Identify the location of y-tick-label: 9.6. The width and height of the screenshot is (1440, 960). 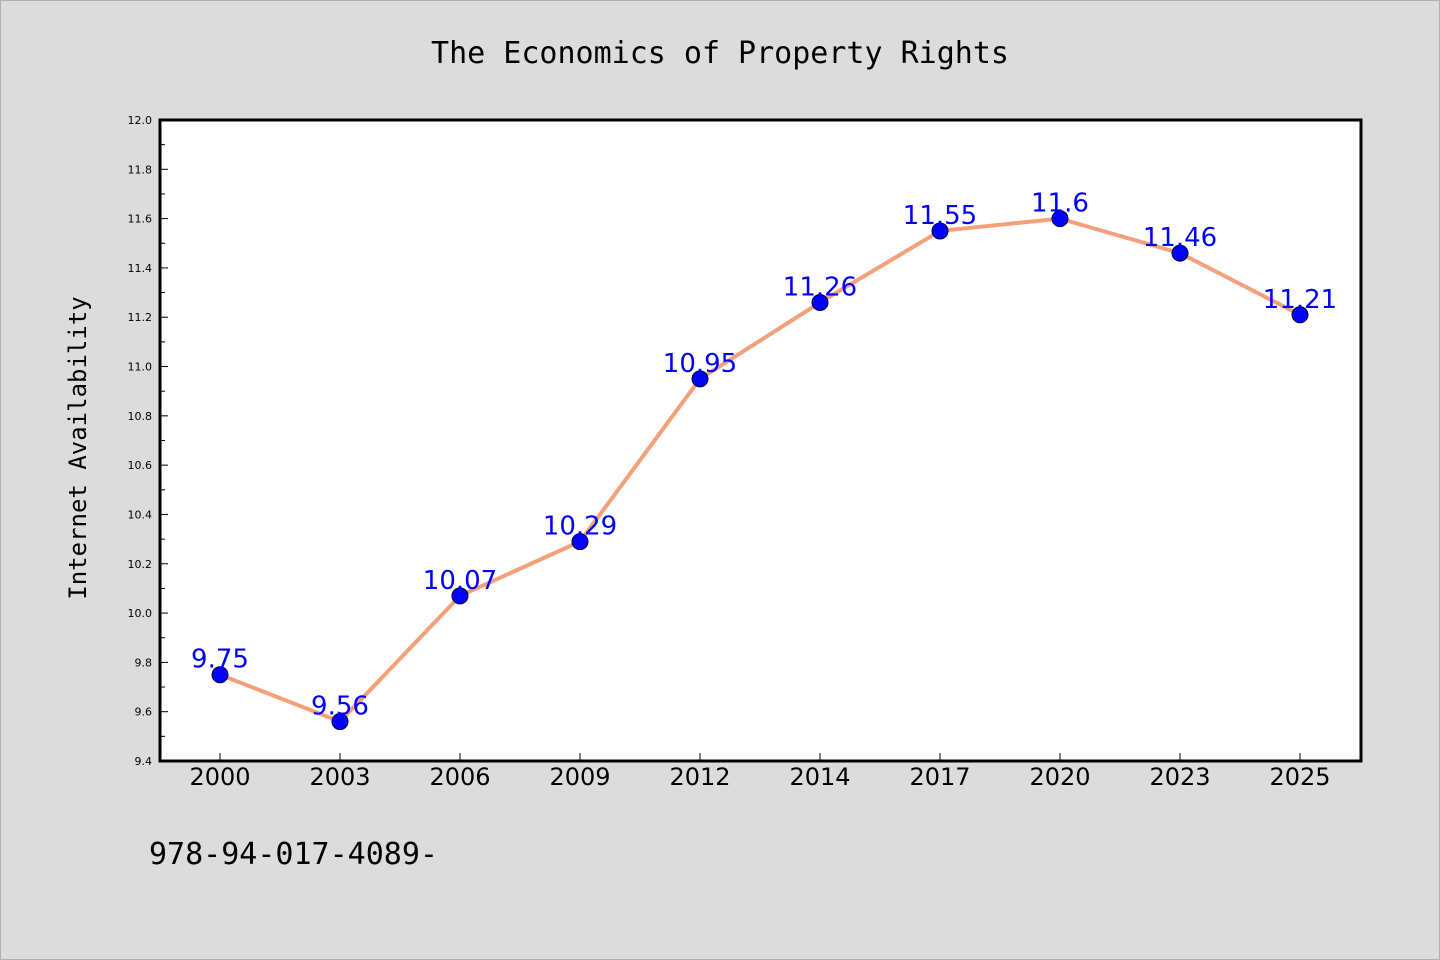
(144, 712).